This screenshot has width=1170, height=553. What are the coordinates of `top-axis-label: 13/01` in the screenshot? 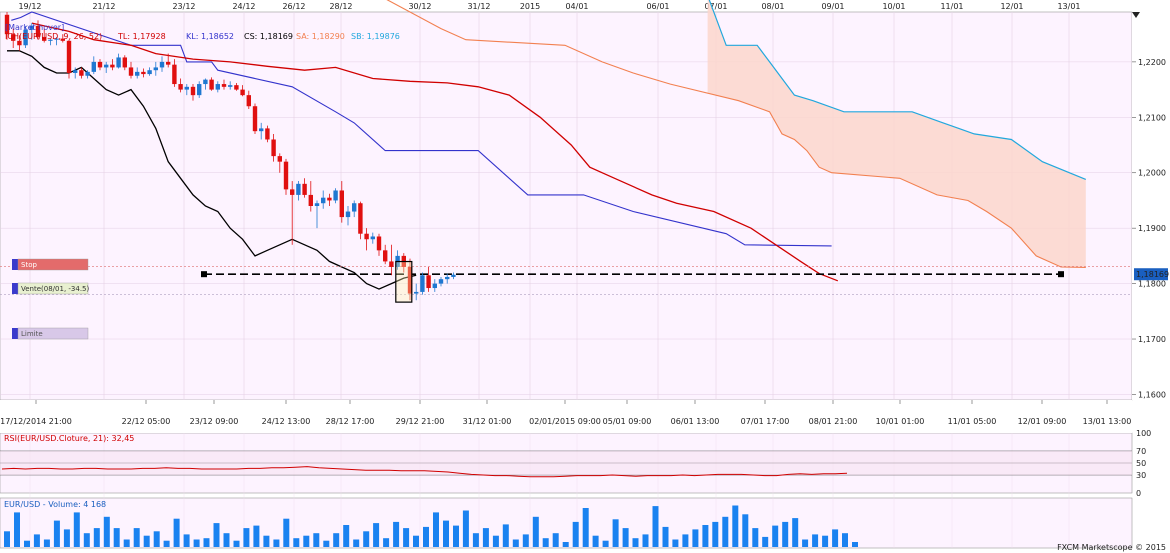 It's located at (1068, 6).